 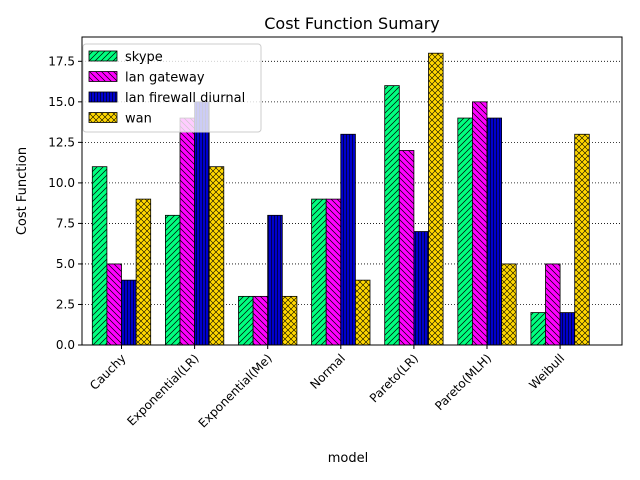 What do you see at coordinates (65, 304) in the screenshot?
I see `y-tick-label: 2.5` at bounding box center [65, 304].